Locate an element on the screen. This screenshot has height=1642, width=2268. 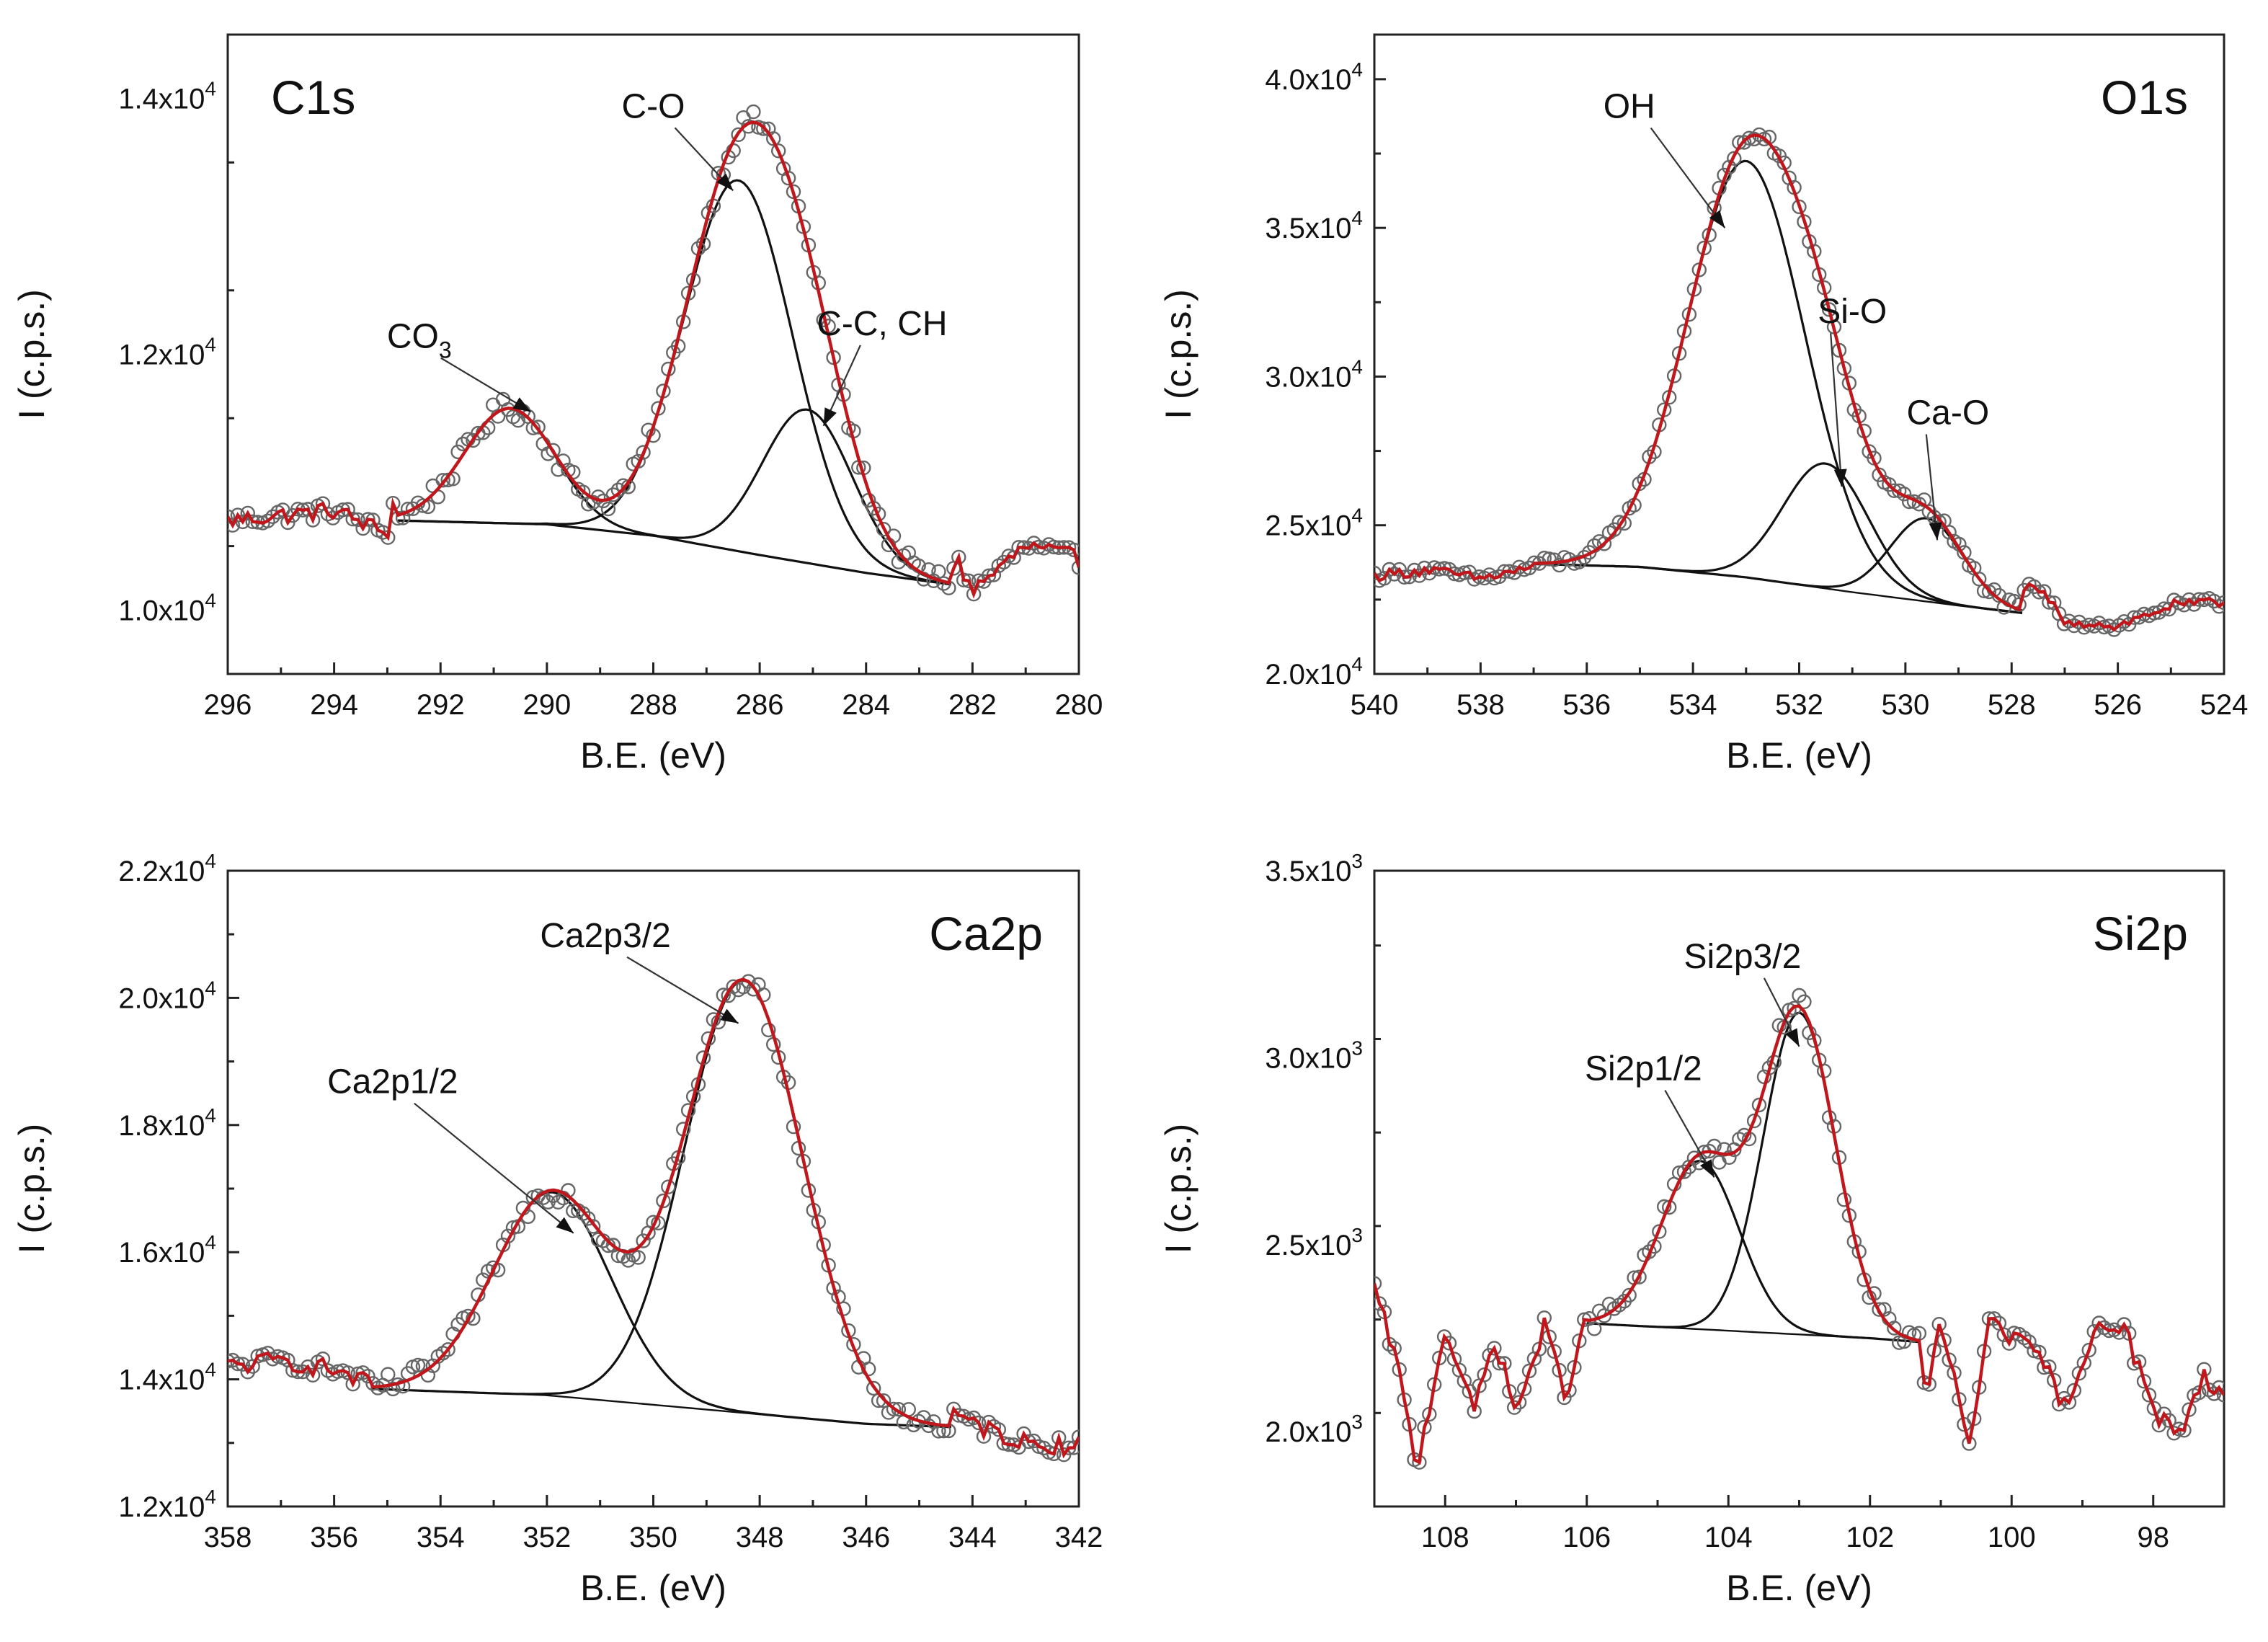
x-tick-label: 288 is located at coordinates (653, 705).